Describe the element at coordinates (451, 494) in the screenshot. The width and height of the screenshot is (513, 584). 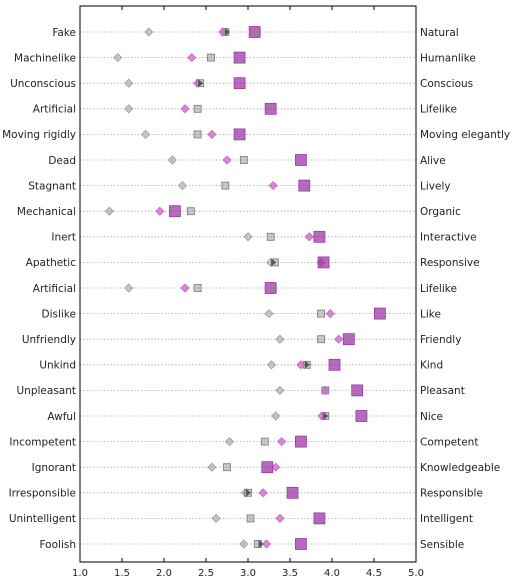
I see `right-pole-label: Responsible` at that location.